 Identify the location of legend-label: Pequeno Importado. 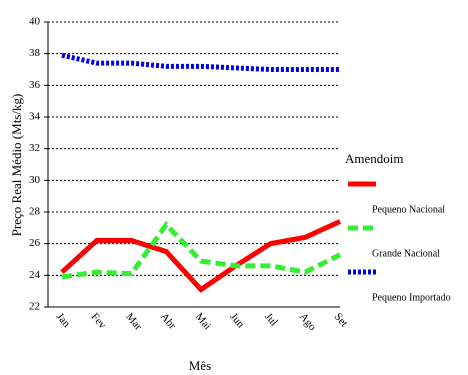
(411, 297).